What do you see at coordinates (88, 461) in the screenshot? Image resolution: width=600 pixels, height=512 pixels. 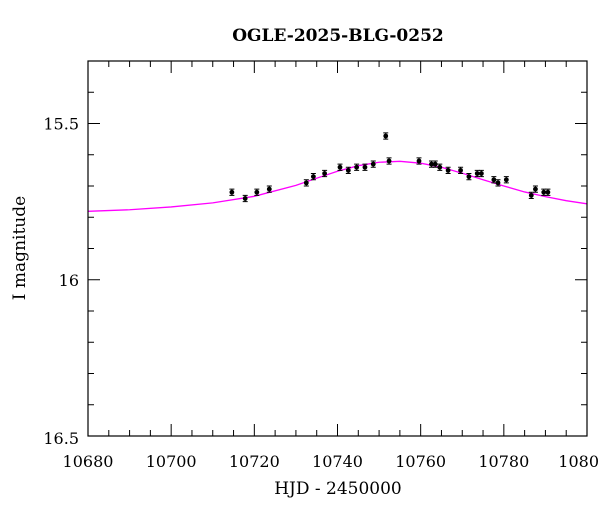 I see `x-tick-label: 10680` at bounding box center [88, 461].